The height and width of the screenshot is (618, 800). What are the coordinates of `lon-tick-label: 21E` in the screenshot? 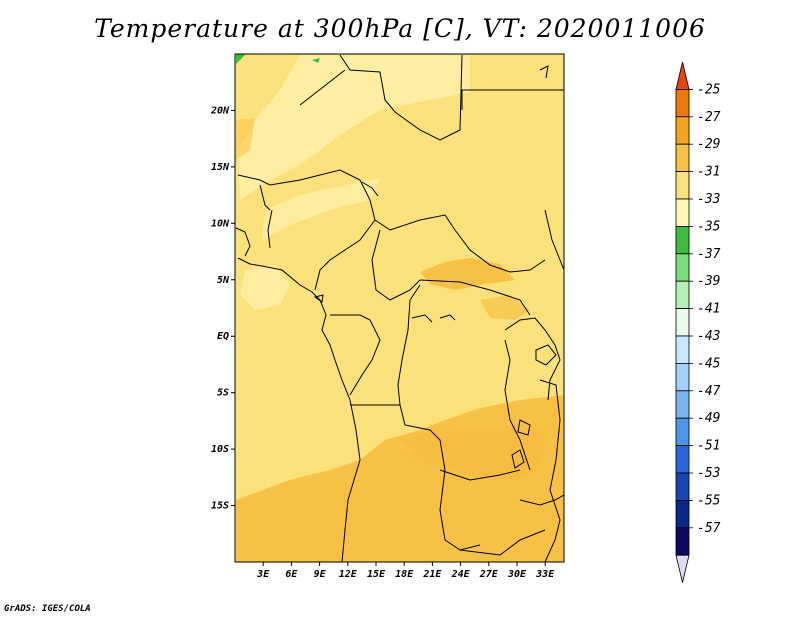 It's located at (432, 574).